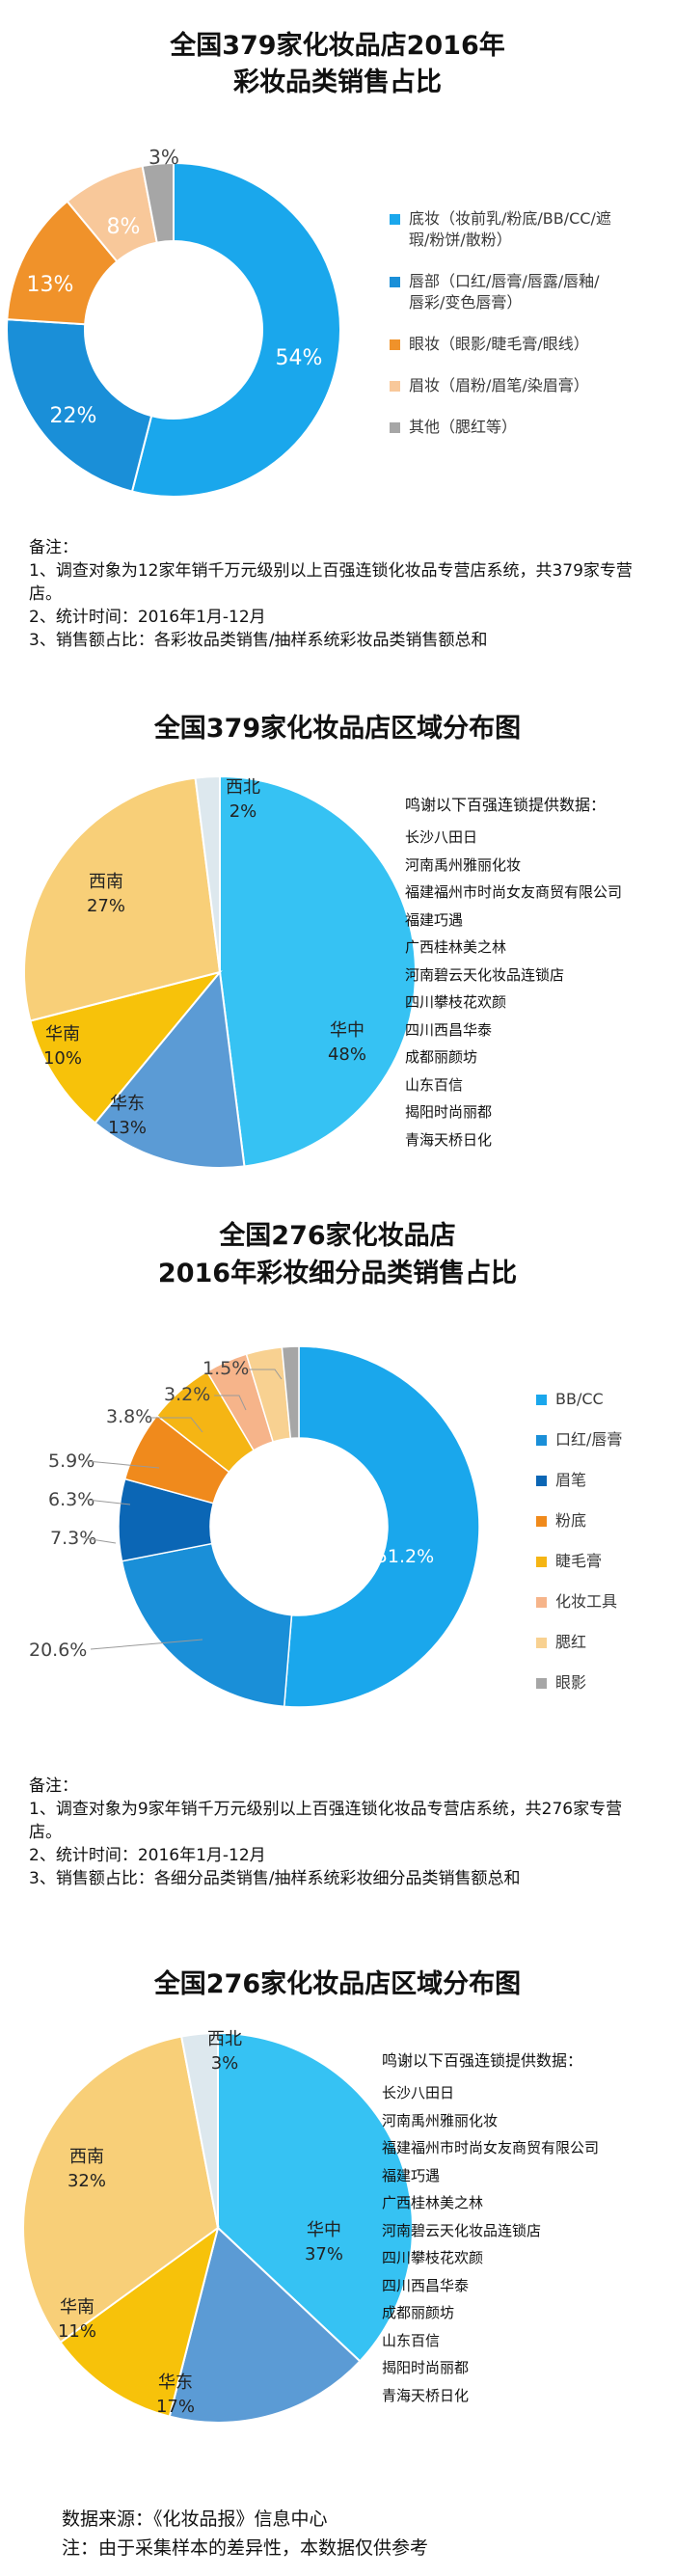 Image resolution: width=675 pixels, height=2576 pixels. I want to click on slice-value-label: 3.8%, so click(129, 1416).